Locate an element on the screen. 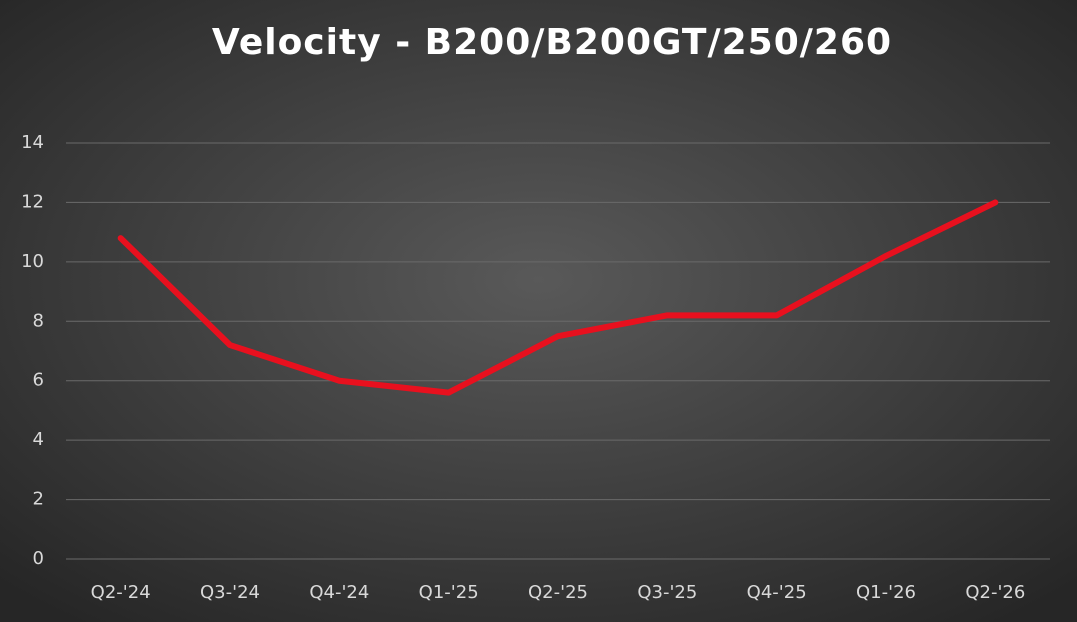 The width and height of the screenshot is (1077, 622). x-tick-label: Q4-'24 is located at coordinates (339, 592).